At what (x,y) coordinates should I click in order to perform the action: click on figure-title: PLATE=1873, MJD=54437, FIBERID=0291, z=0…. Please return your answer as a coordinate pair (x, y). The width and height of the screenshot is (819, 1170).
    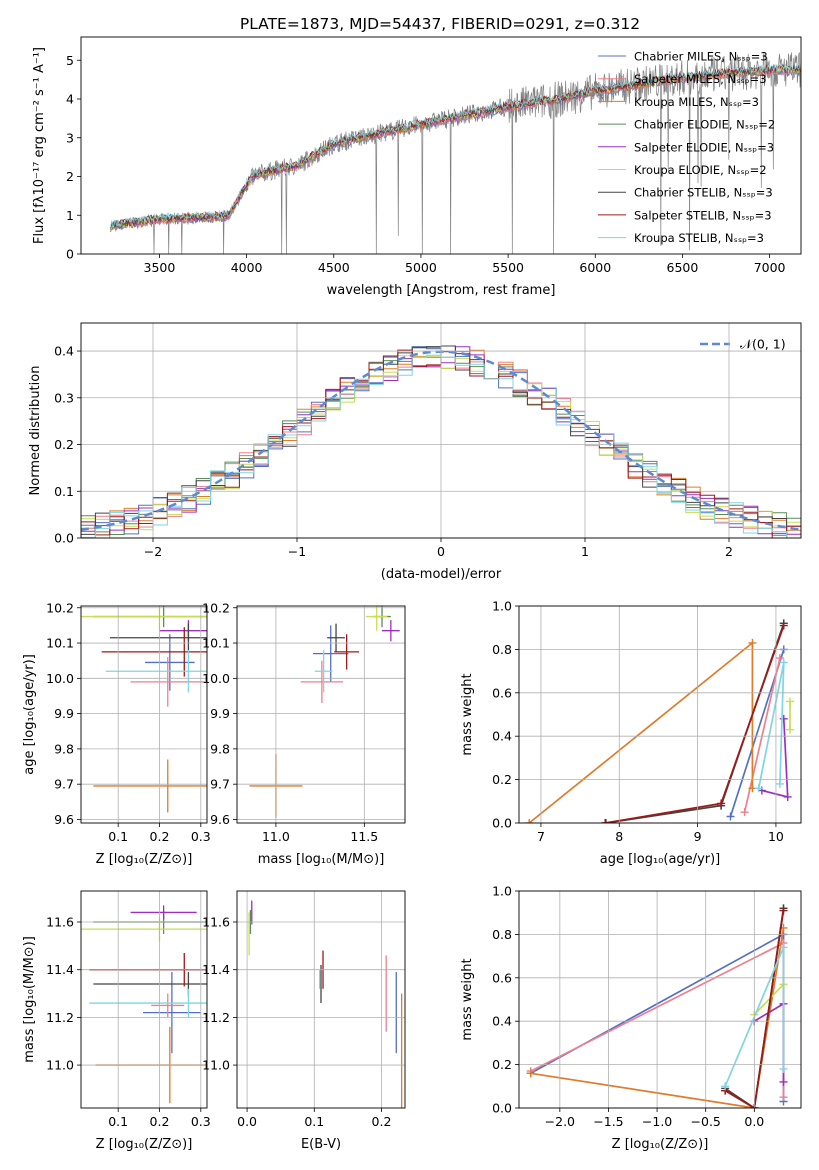
    Looking at the image, I should click on (440, 24).